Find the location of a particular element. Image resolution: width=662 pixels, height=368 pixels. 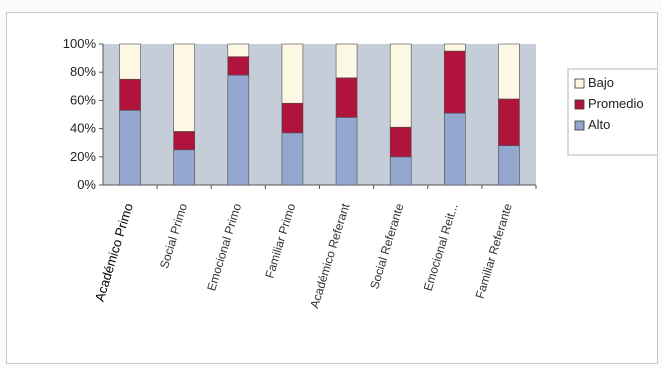

legend-label: Alto is located at coordinates (599, 124).